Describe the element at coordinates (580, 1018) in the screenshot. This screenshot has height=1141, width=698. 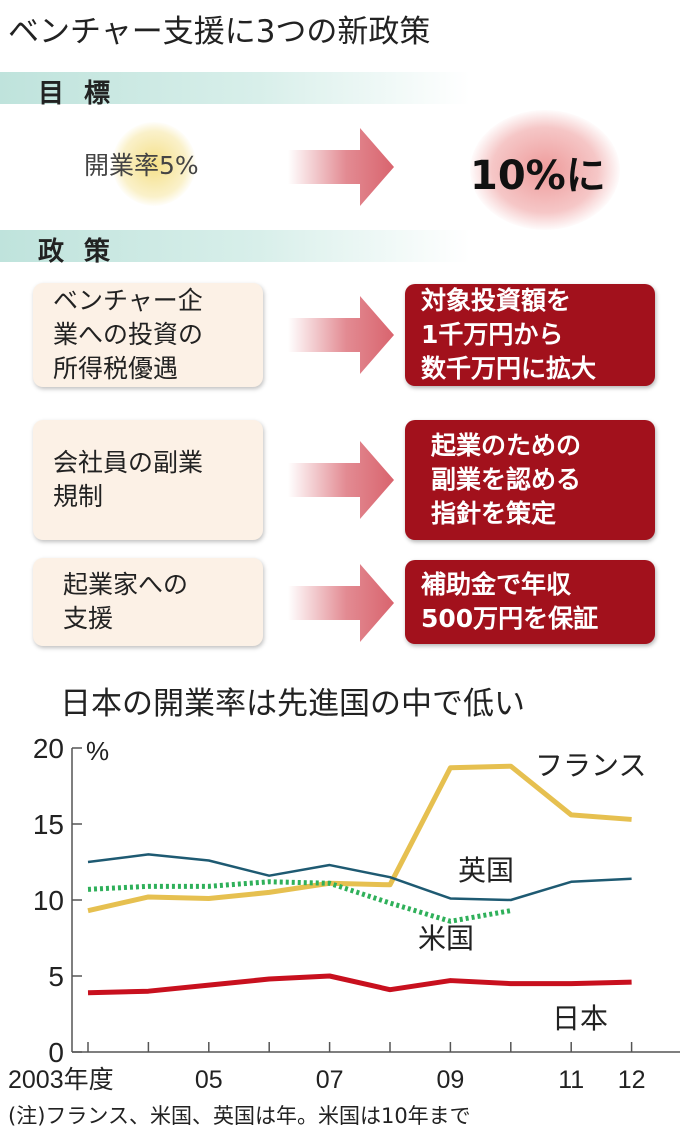
I see `series-label: 日本` at that location.